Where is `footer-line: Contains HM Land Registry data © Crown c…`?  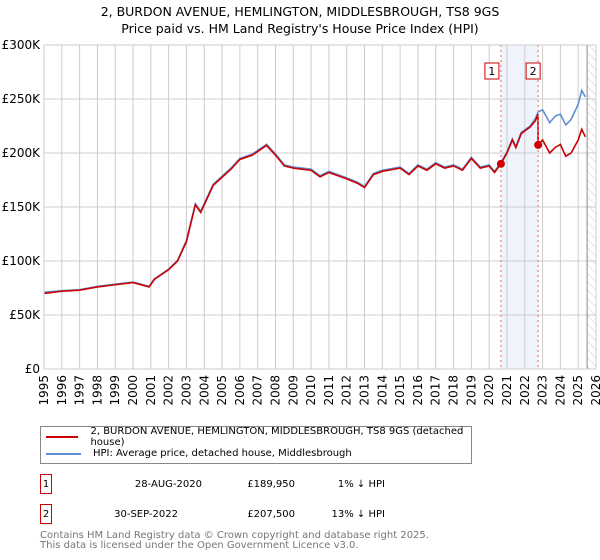 footer-line: Contains HM Land Registry data © Crown c… is located at coordinates (234, 535).